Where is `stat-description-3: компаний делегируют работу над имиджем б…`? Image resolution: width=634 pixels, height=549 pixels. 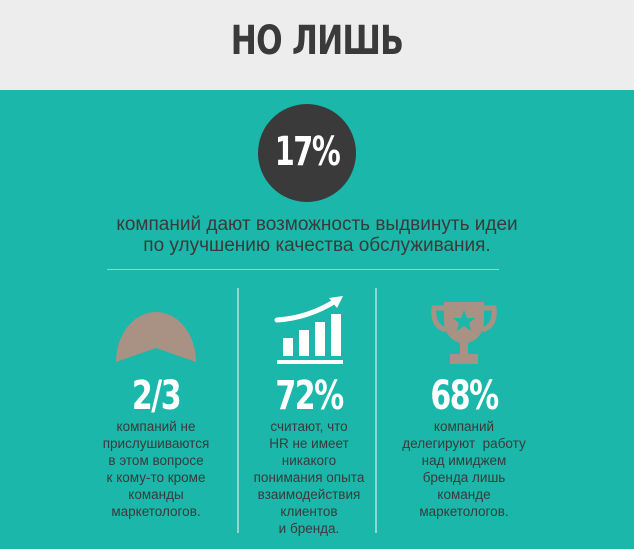
stat-description-3: компаний делегируют работу над имиджем б… is located at coordinates (464, 469).